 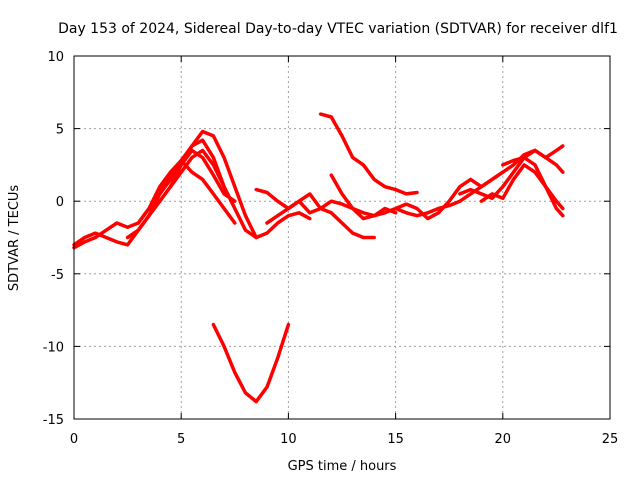 I want to click on x-axis-label: GPS time / hours, so click(x=342, y=466).